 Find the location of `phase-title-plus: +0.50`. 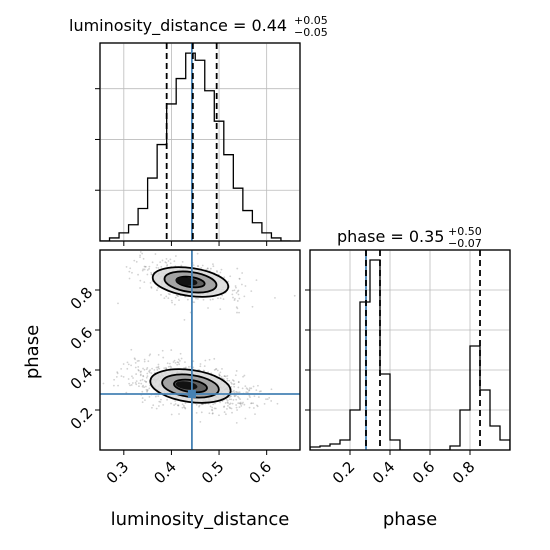

phase-title-plus: +0.50 is located at coordinates (465, 231).